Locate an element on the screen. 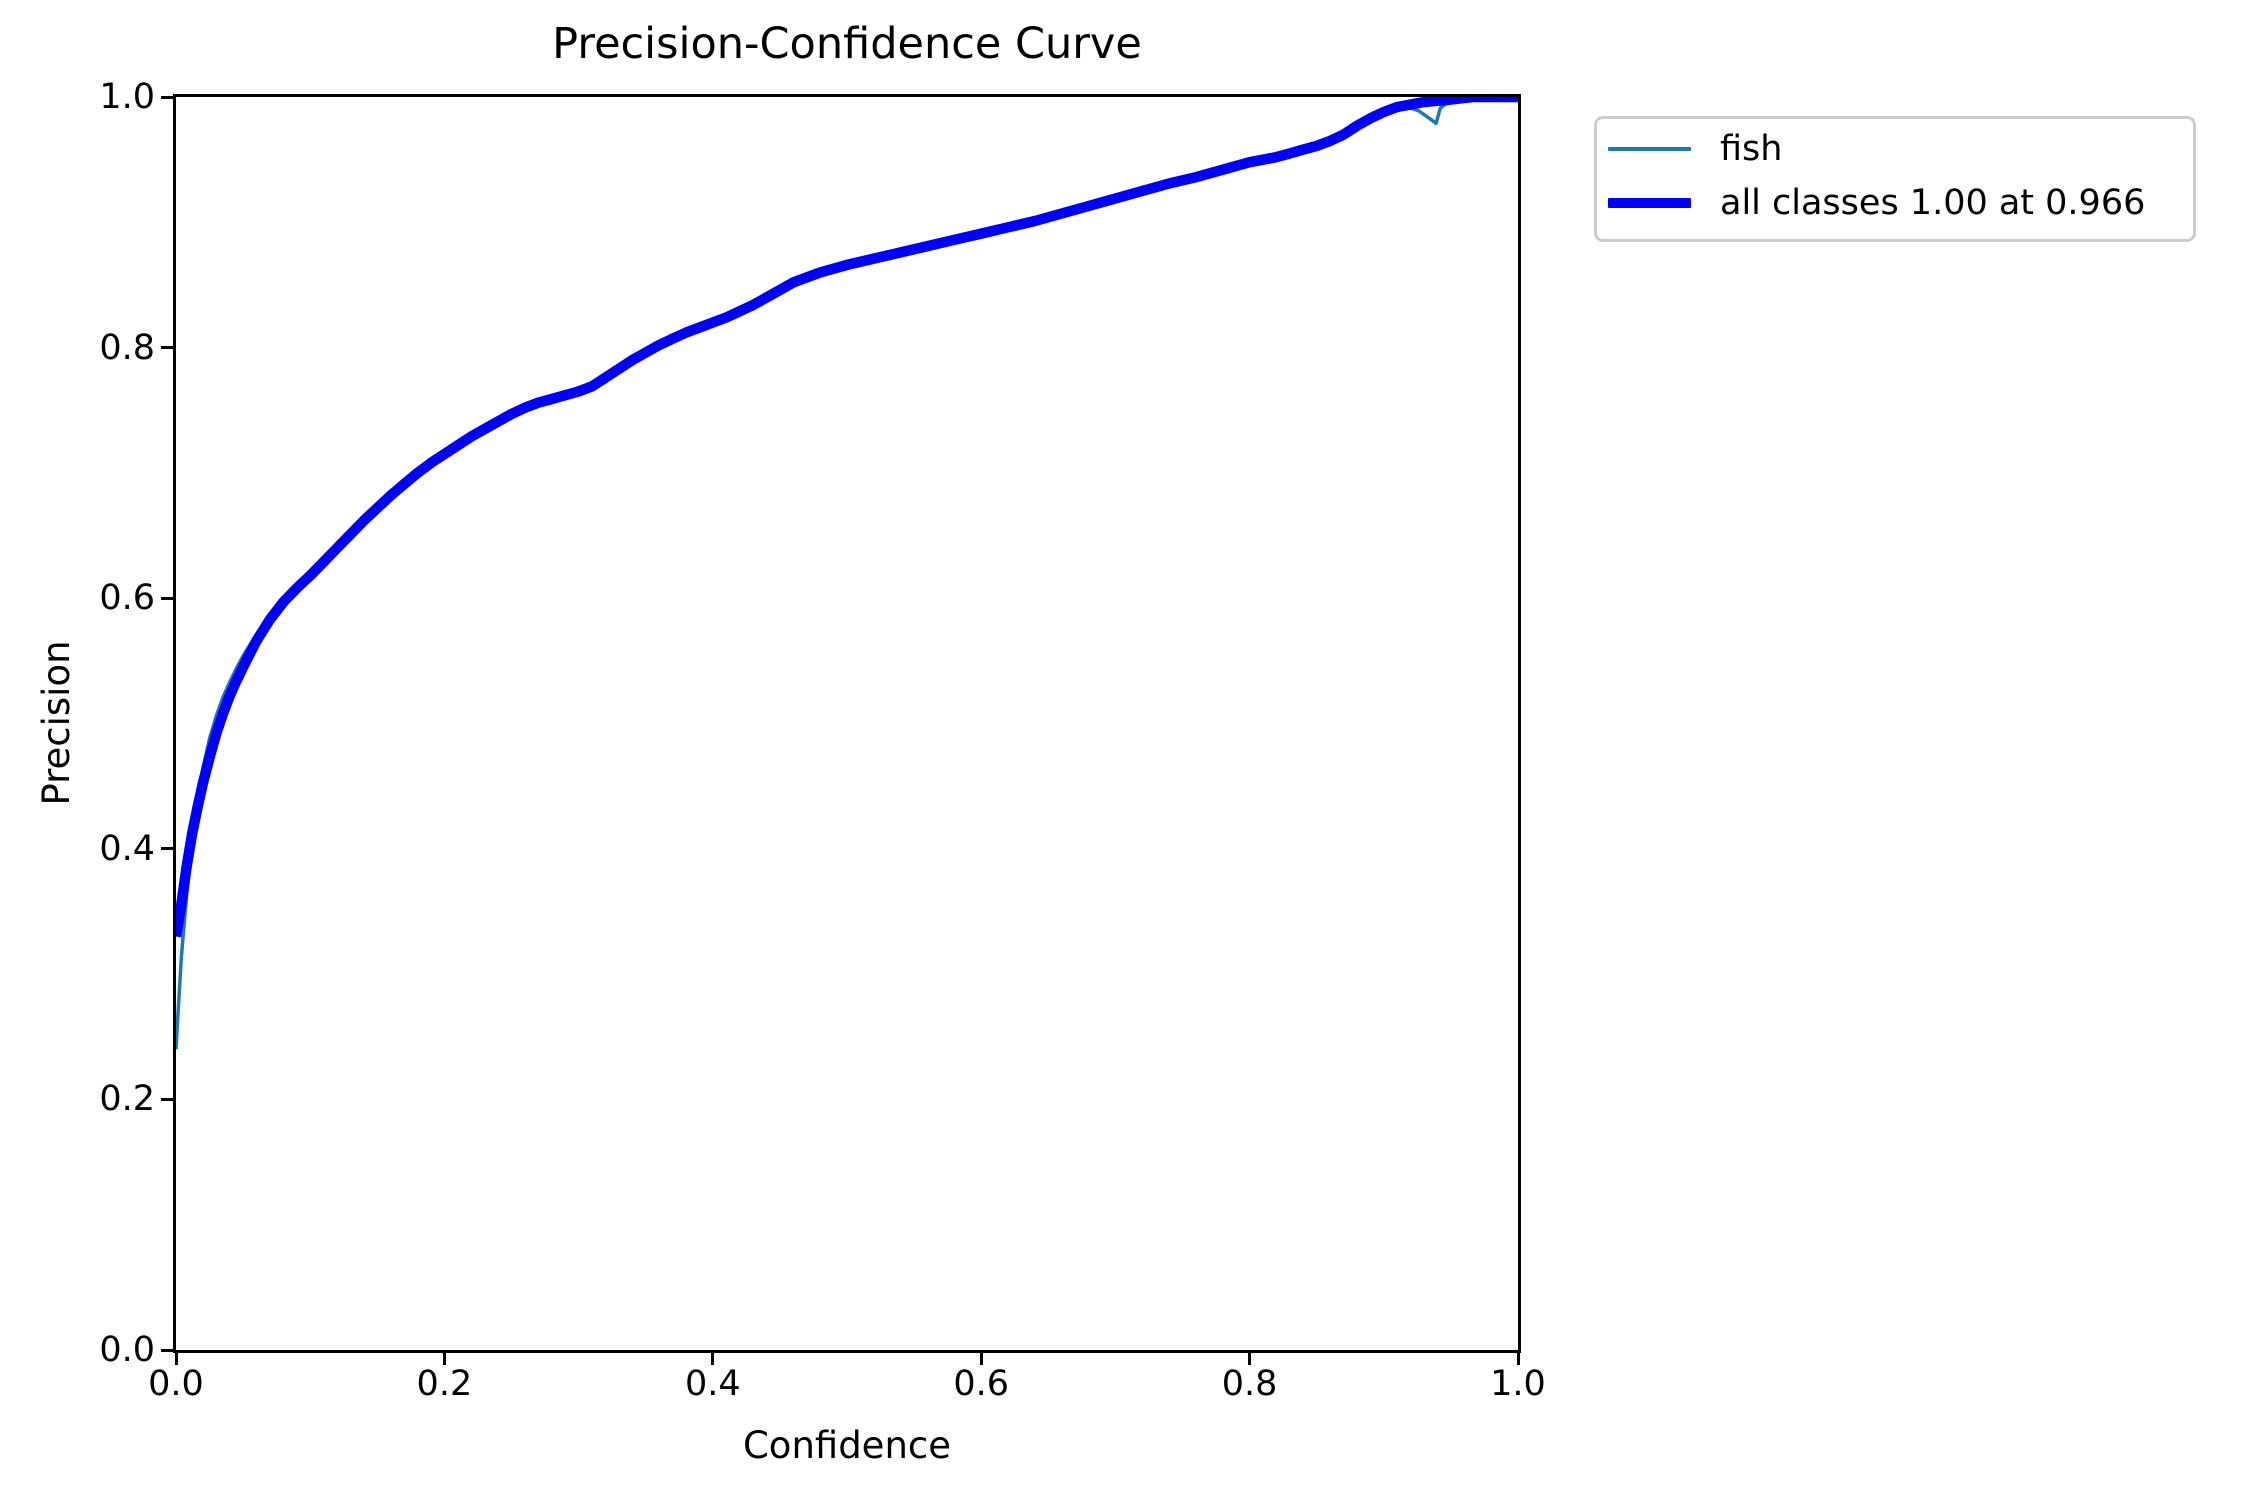 This screenshot has height=1500, width=2250. y-tick-label: 1.0 is located at coordinates (127, 97).